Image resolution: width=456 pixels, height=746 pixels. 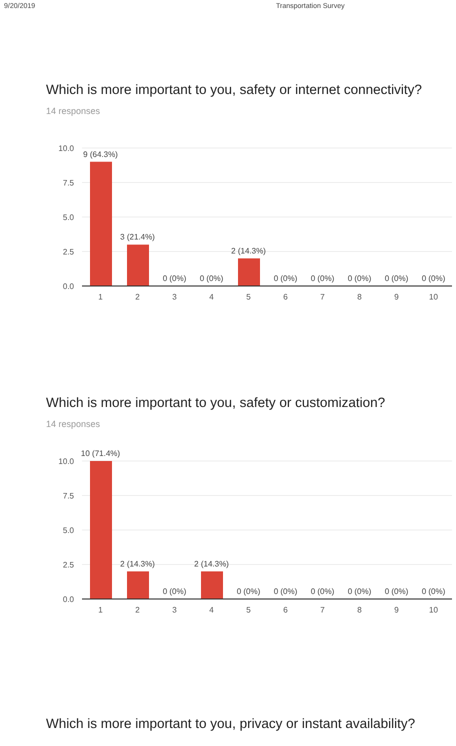 I want to click on data-label: 3 (21.4%), so click(x=138, y=237).